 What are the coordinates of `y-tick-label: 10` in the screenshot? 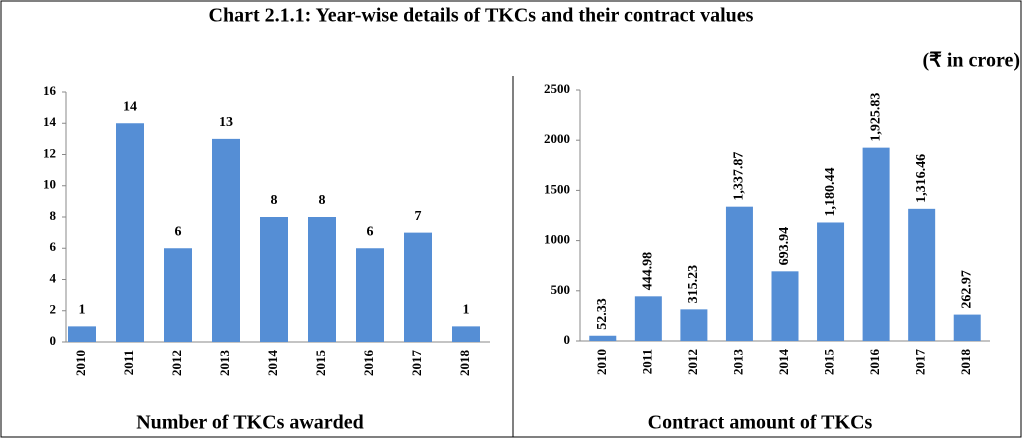 It's located at (49, 184).